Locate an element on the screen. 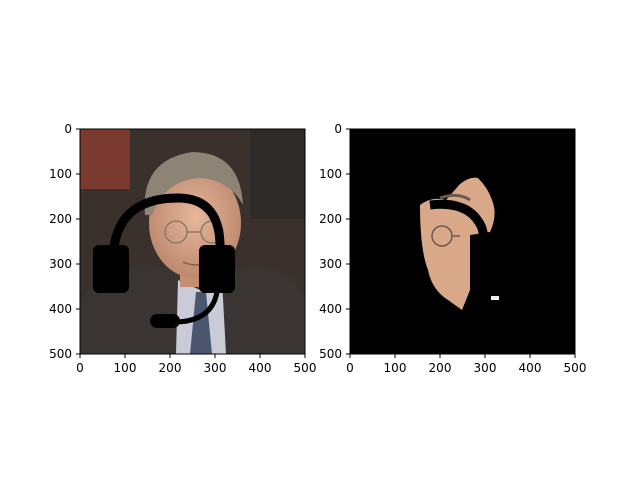 Image resolution: width=640 pixels, height=480 pixels. segment-glasses is located at coordinates (445, 236).